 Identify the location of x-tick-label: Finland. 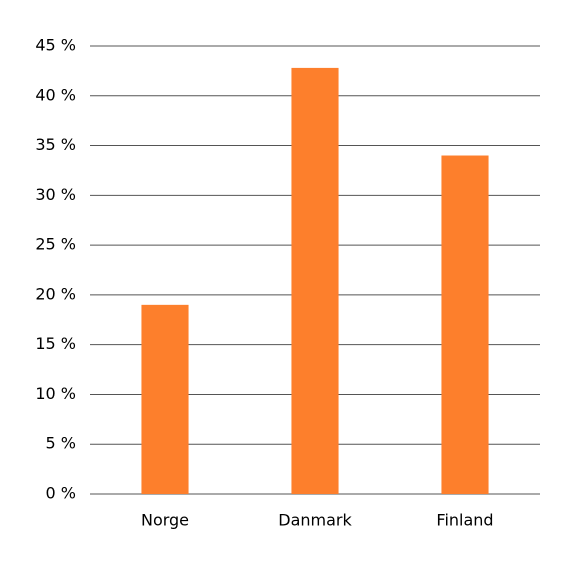
(464, 520).